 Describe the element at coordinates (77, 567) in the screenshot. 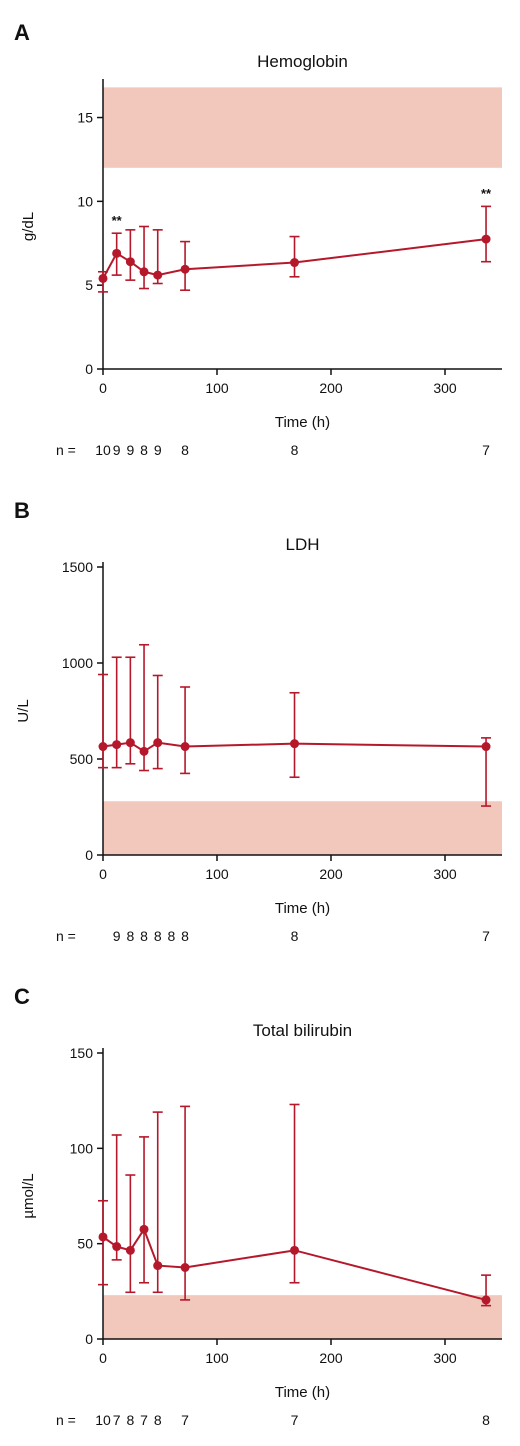

I see `y-tick-label: 1500` at that location.